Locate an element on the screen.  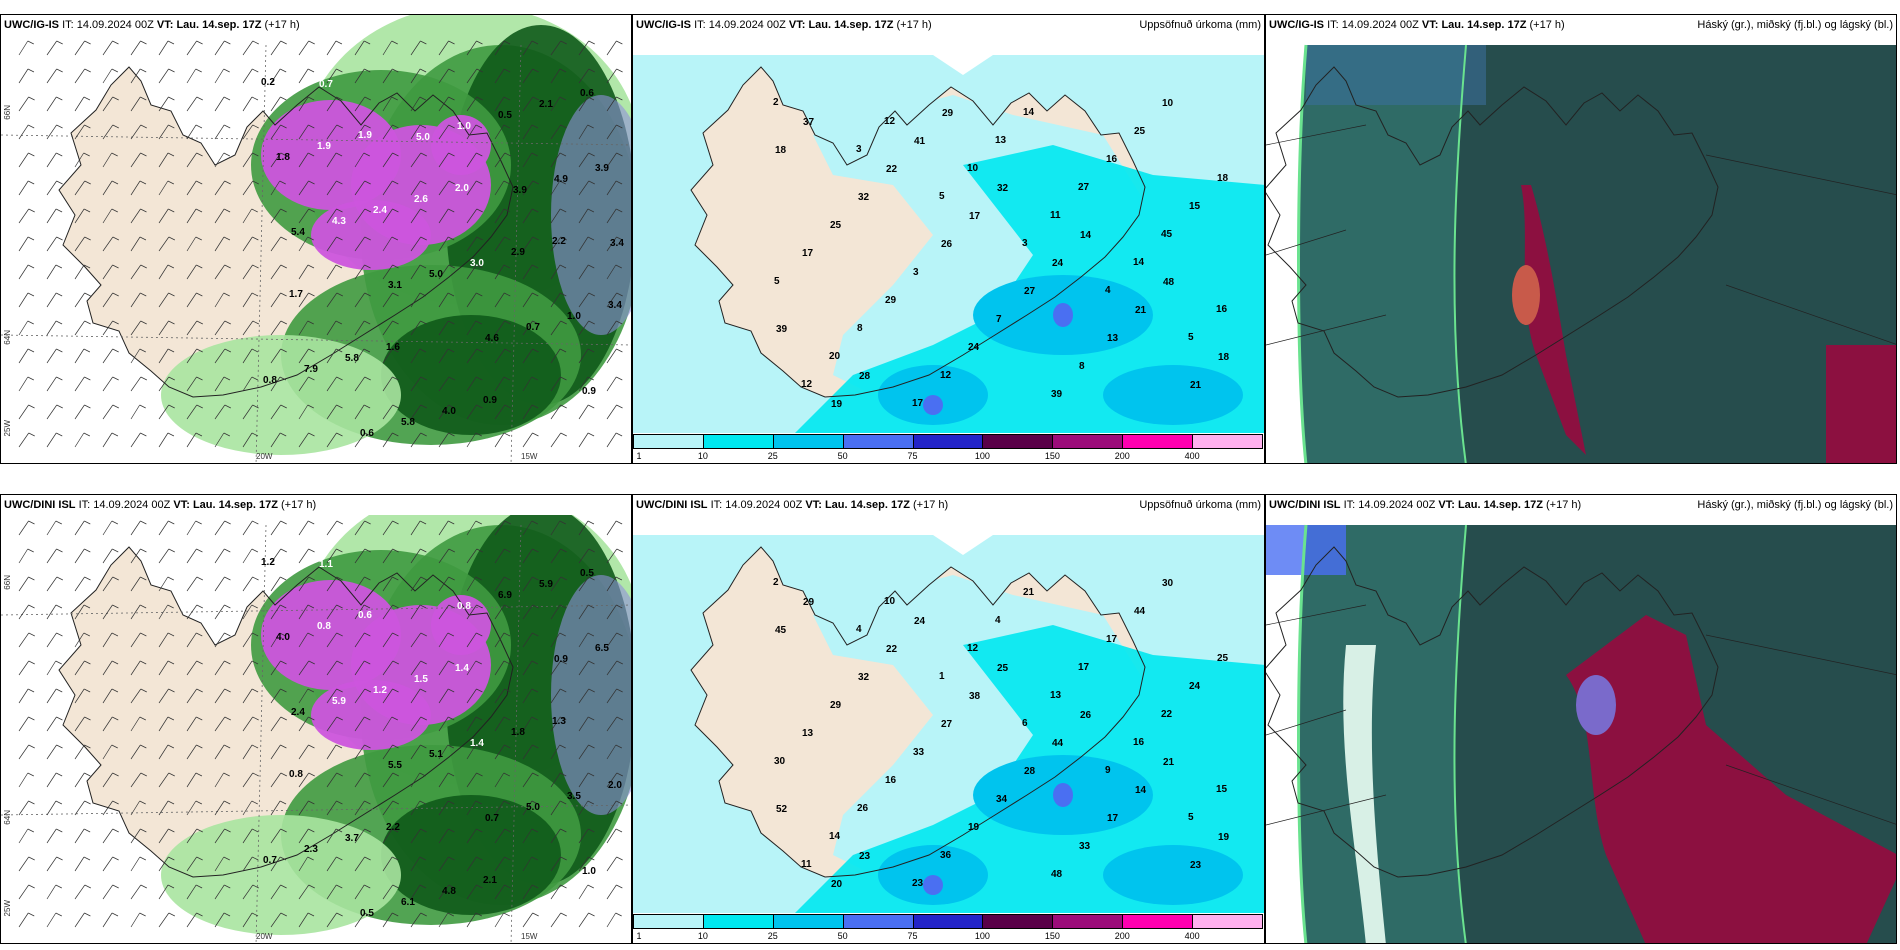
model-name: UWC/IG-IS is located at coordinates (31, 25).